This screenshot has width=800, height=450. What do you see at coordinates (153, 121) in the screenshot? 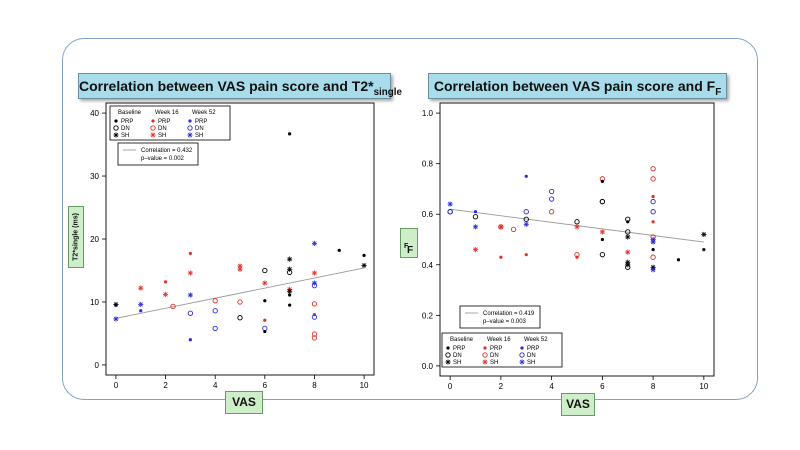
I see `legend-marker-week16-prp-dot` at bounding box center [153, 121].